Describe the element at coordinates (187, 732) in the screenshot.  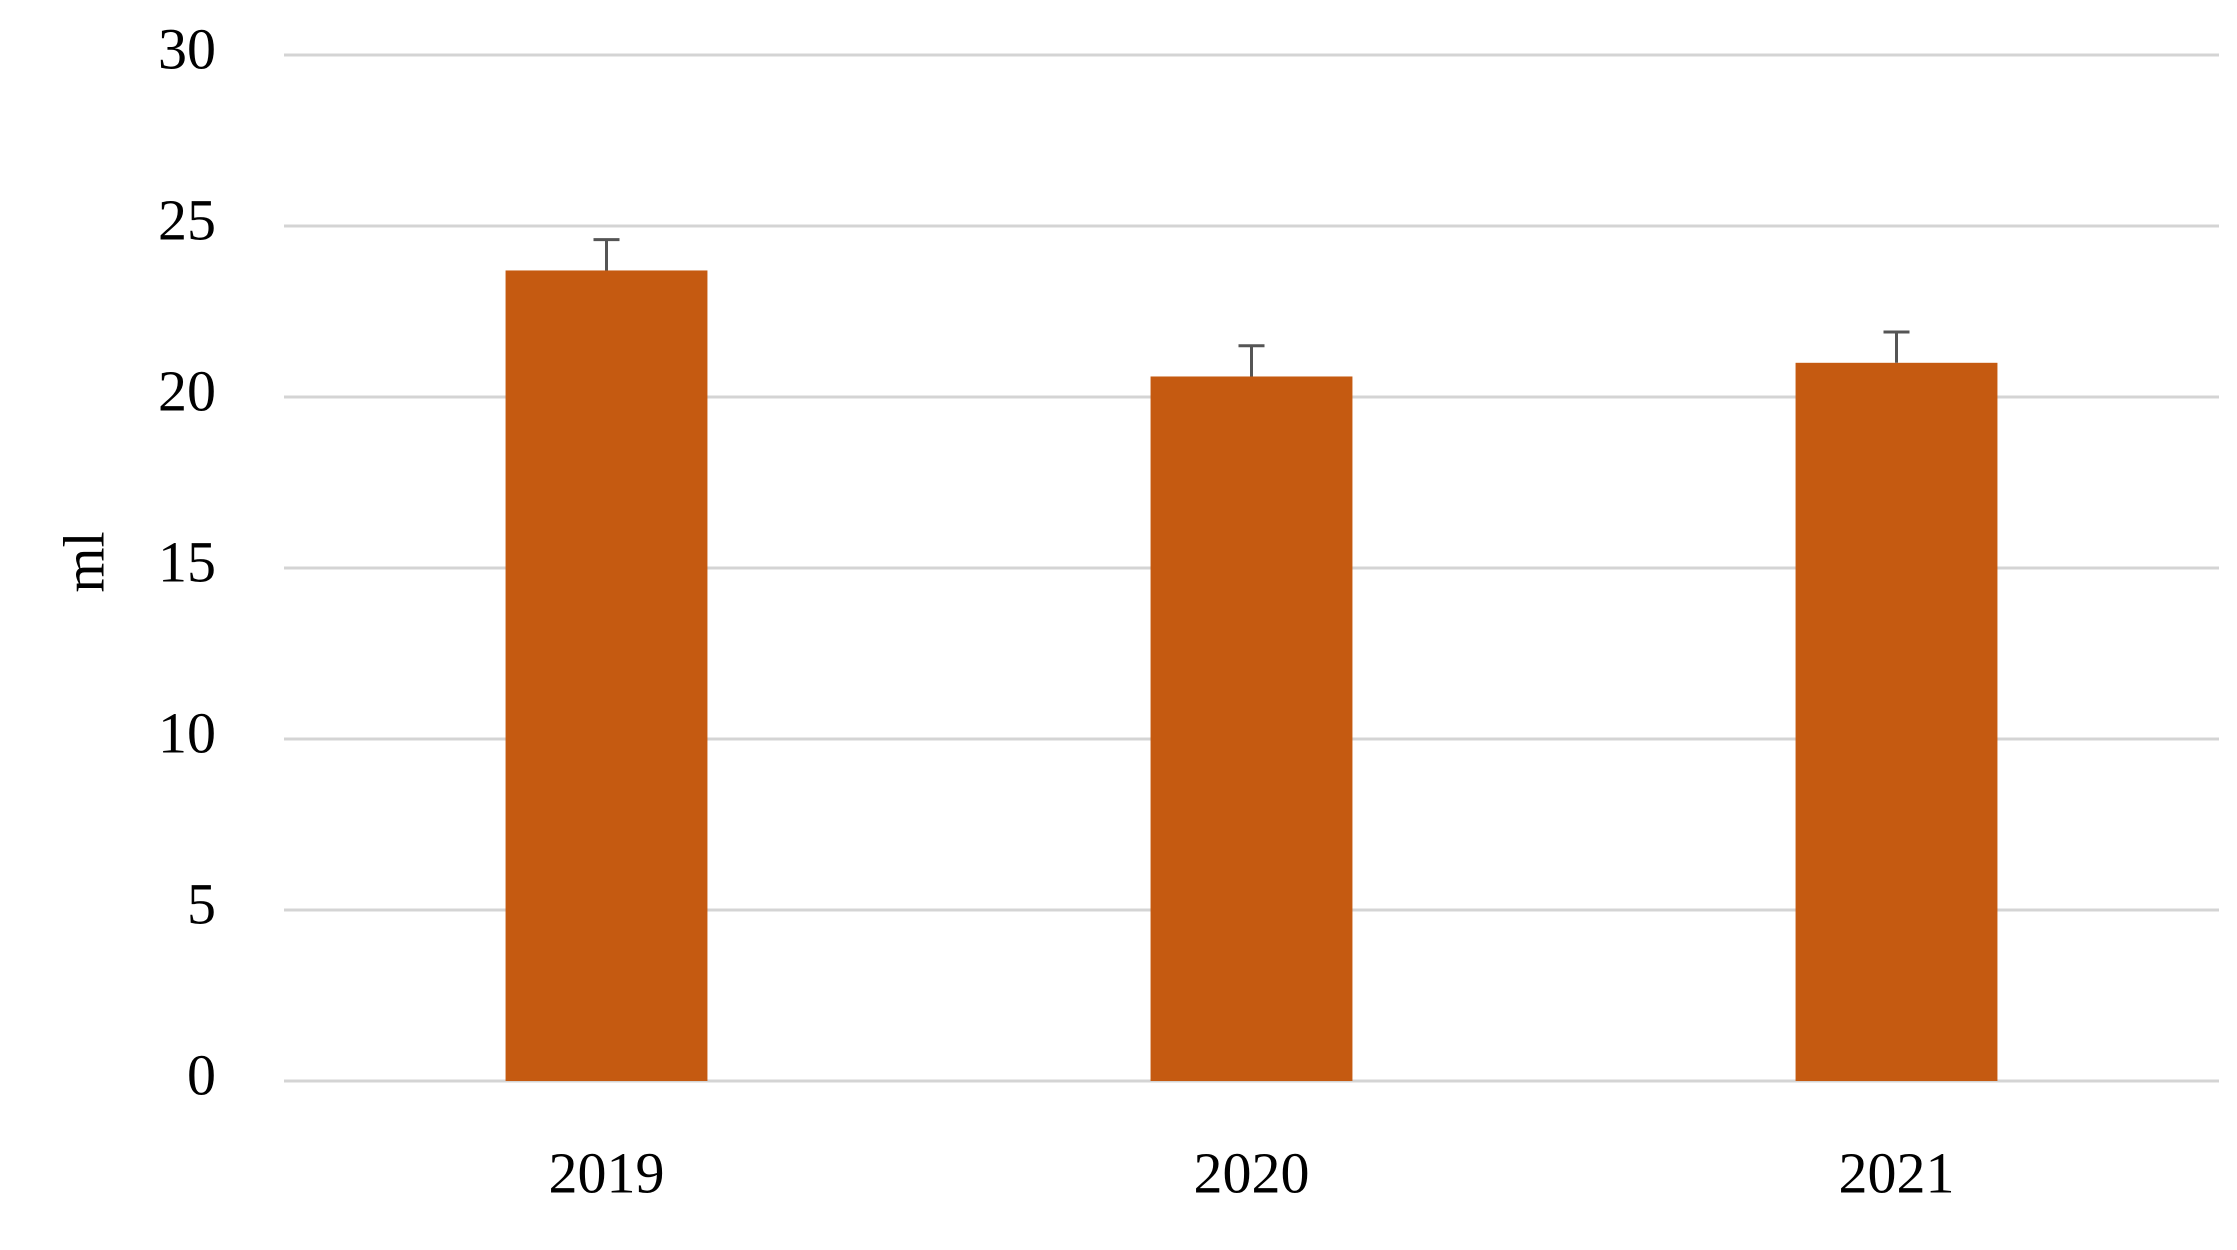
I see `y-tick-label: 10` at that location.